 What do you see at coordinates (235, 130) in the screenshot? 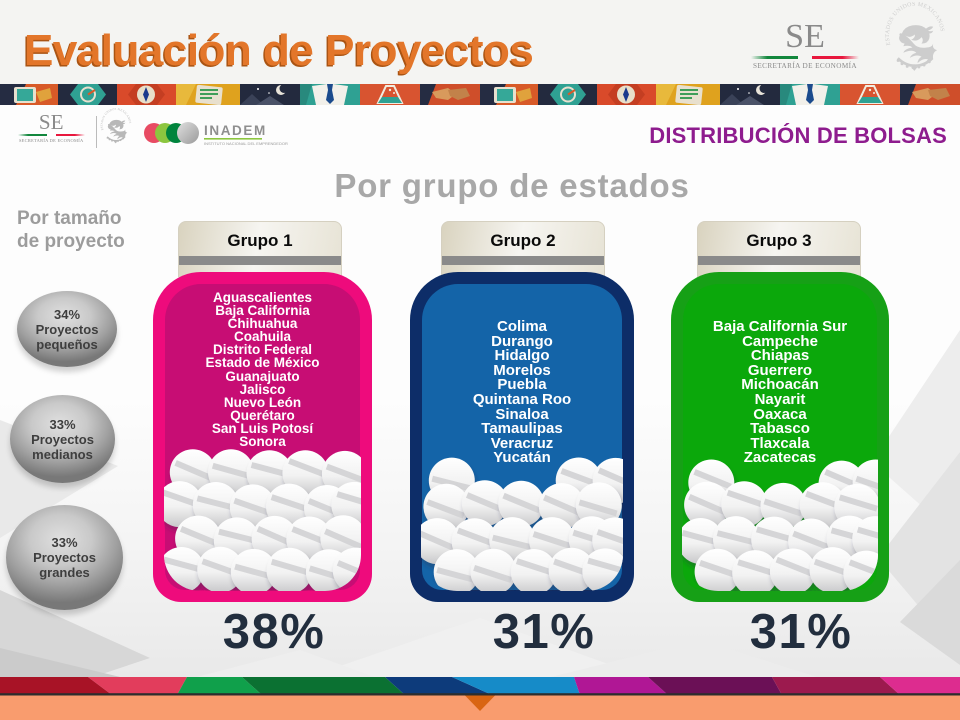
I see `svg-text: INADEM` at bounding box center [235, 130].